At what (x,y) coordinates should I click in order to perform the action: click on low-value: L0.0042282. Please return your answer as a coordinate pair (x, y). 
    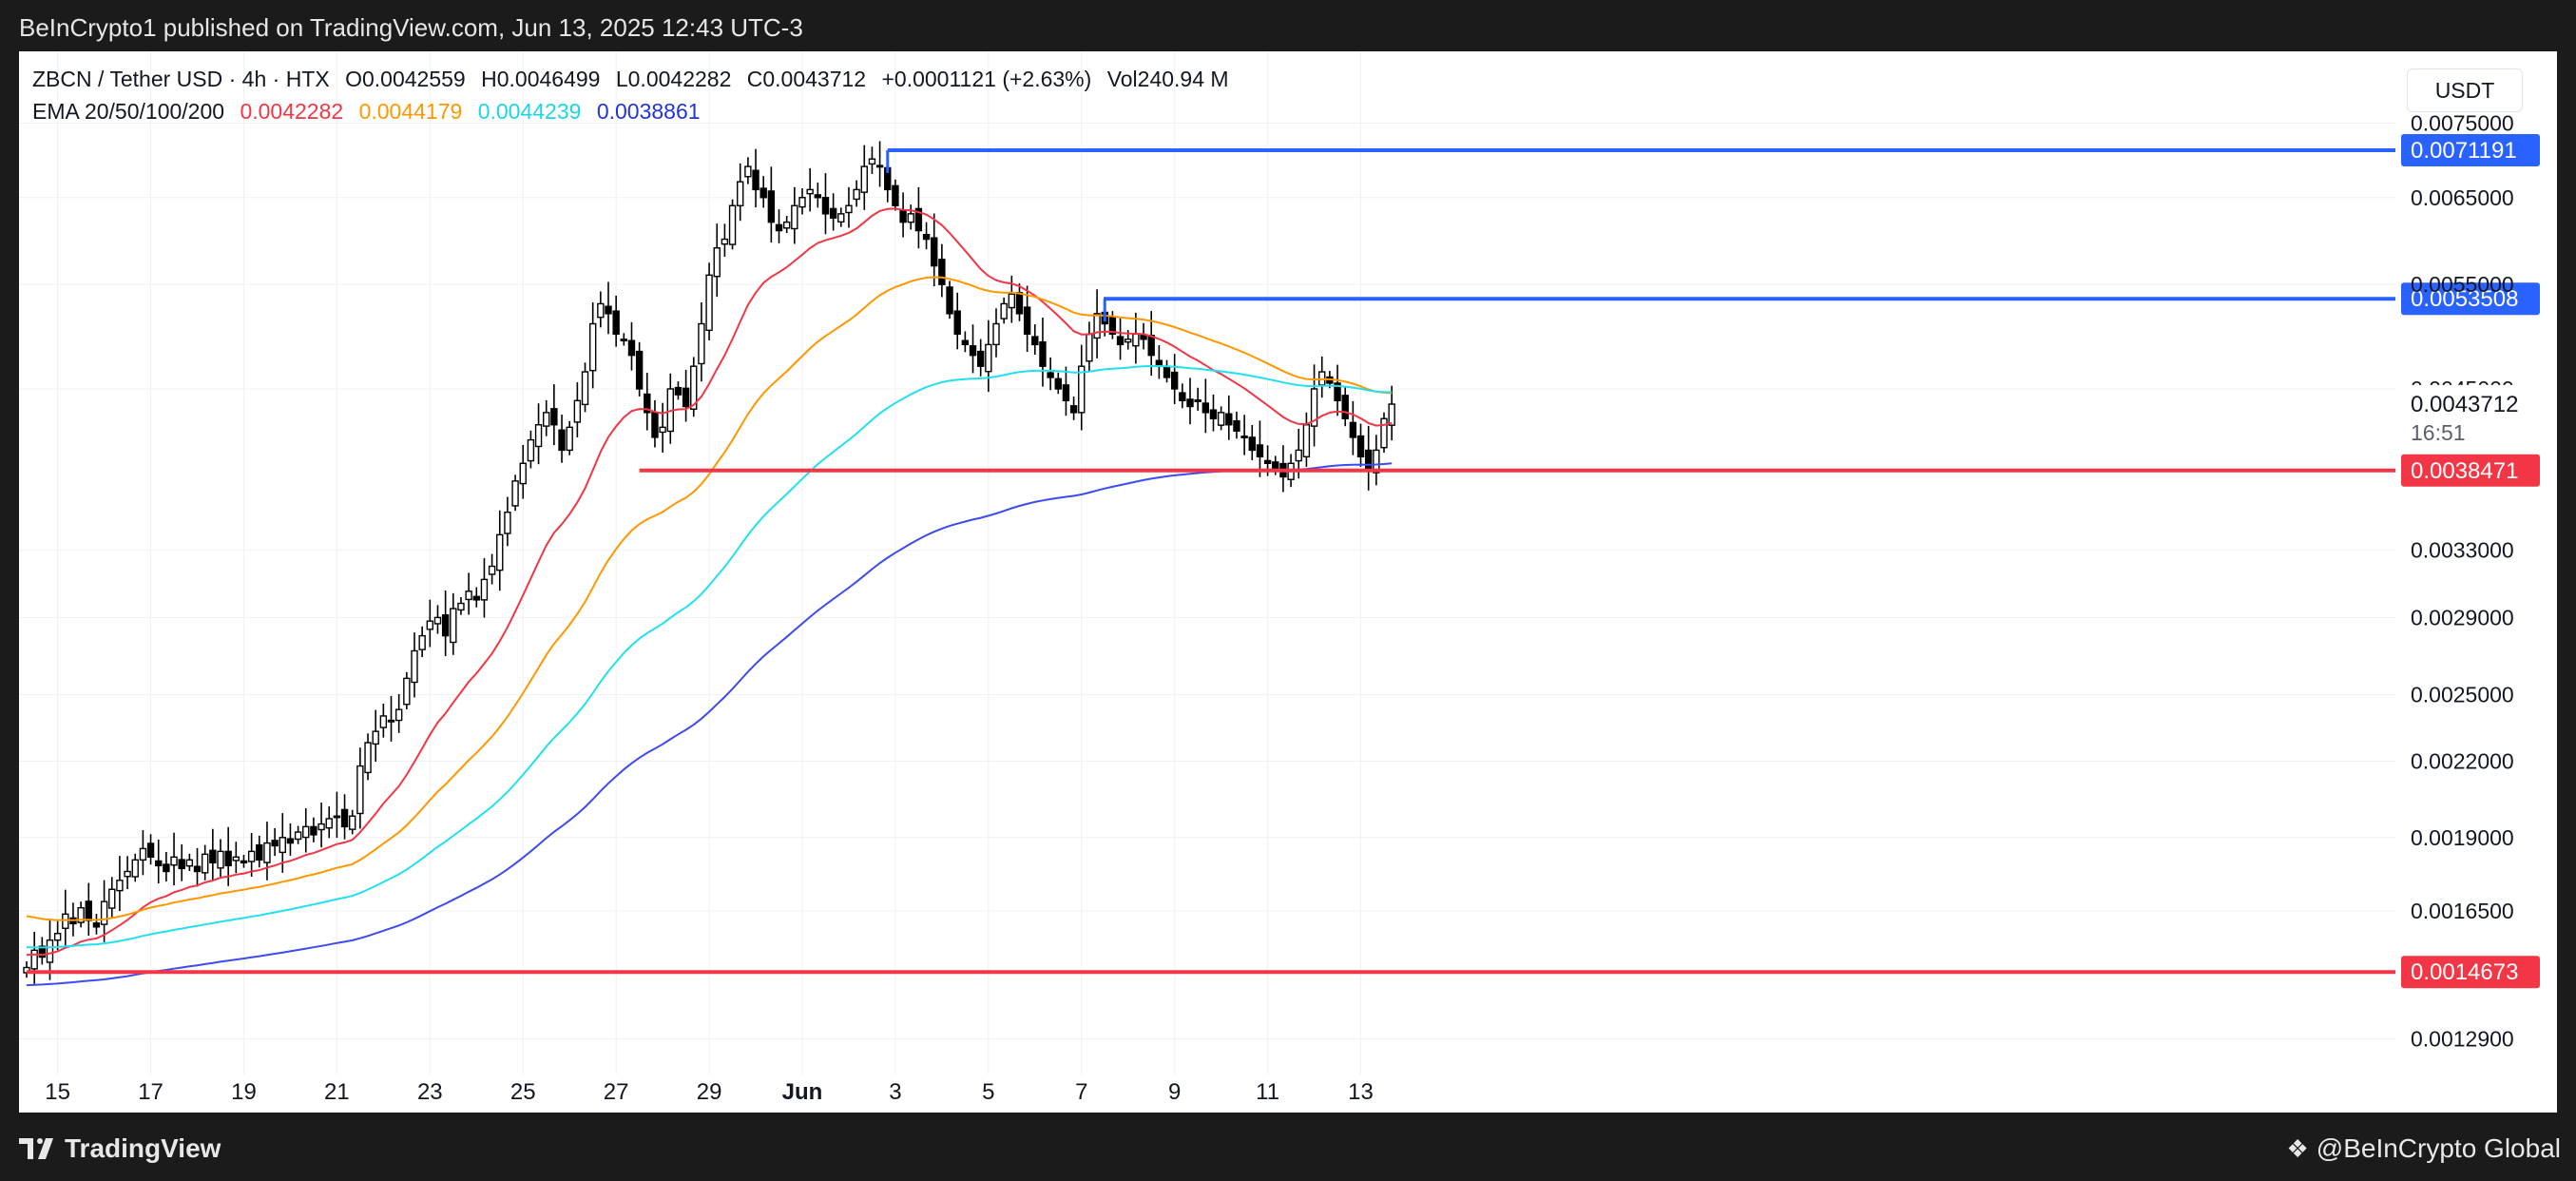
    Looking at the image, I should click on (674, 79).